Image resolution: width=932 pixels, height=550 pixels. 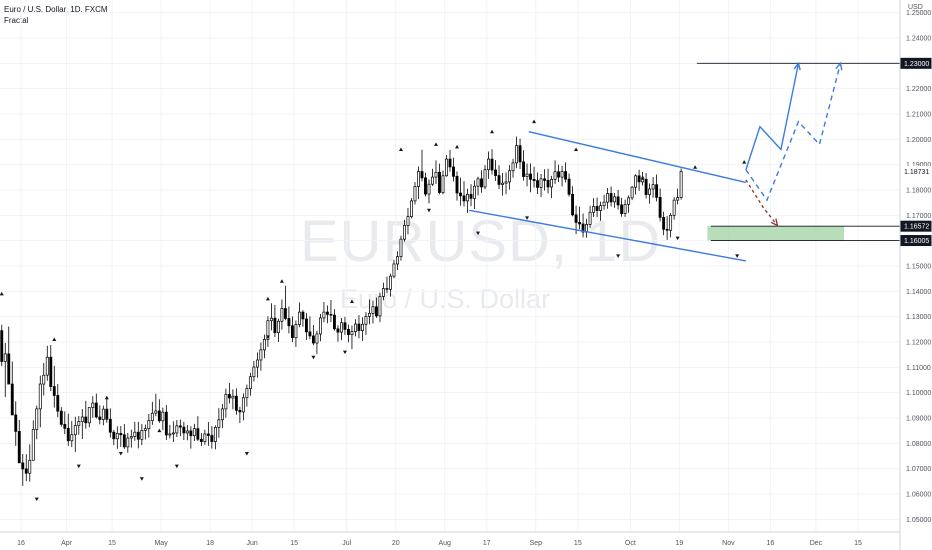 What do you see at coordinates (761, 202) in the screenshot?
I see `alternate-path-dashed` at bounding box center [761, 202].